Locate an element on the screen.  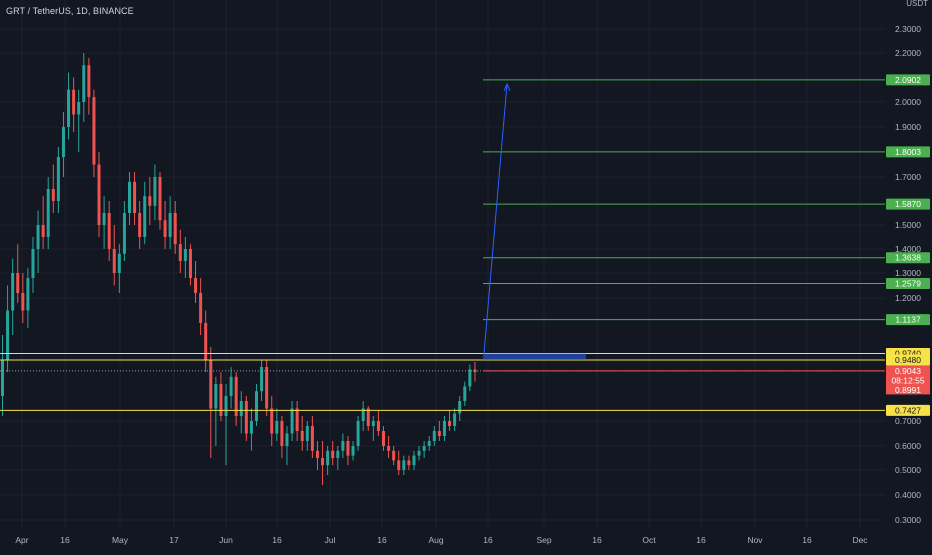
arrow-head-icon is located at coordinates (507, 87).